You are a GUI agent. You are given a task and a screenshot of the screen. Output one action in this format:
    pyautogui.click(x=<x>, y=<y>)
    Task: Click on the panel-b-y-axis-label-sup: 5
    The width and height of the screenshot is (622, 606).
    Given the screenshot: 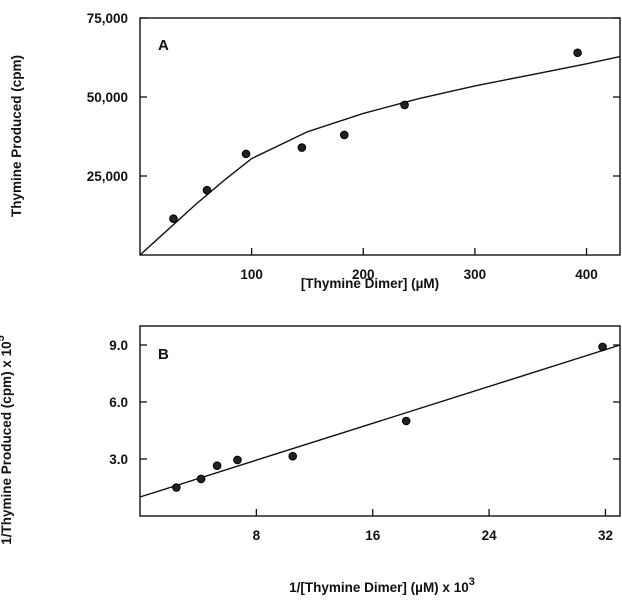 What is the action you would take?
    pyautogui.click(x=3, y=338)
    